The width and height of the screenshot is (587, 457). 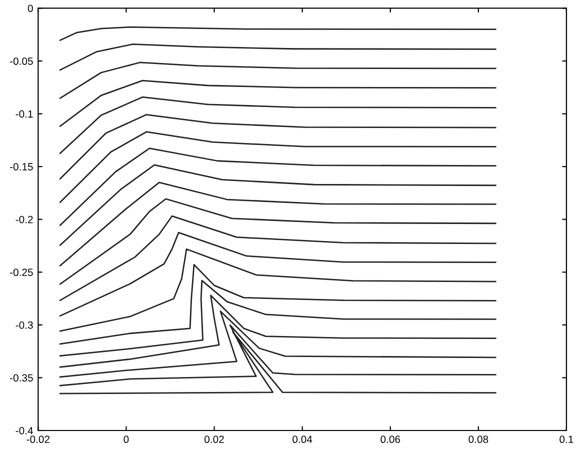 I want to click on y-tick-label: -0.1, so click(x=24, y=114).